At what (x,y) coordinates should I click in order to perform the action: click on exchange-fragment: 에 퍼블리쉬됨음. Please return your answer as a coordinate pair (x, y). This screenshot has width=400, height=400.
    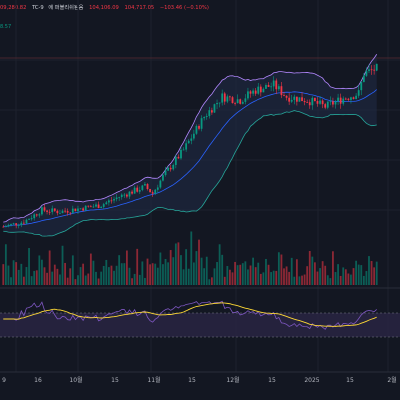
    Looking at the image, I should click on (66, 8).